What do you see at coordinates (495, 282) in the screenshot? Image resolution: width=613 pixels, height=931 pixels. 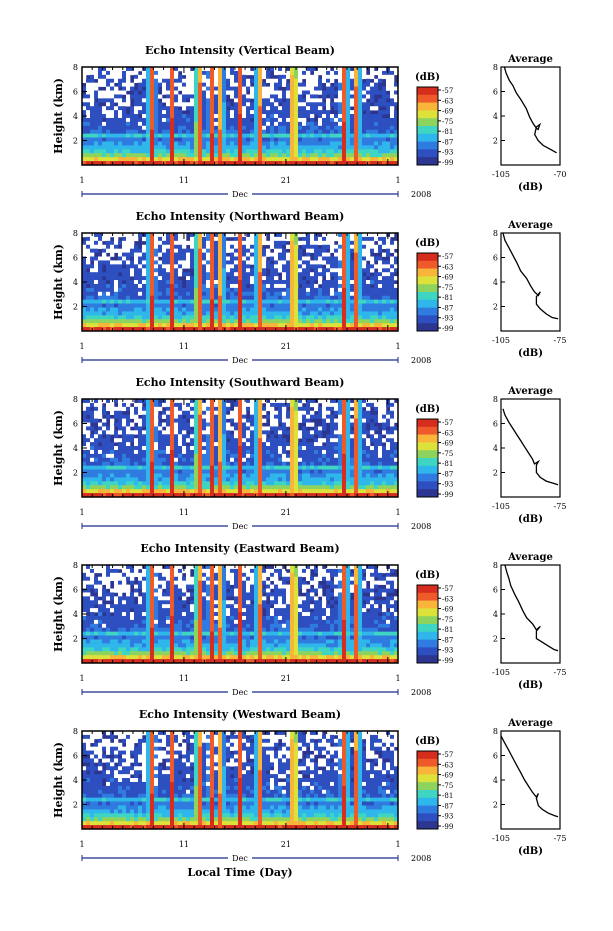 I see `profile-y-tick-label: 4` at bounding box center [495, 282].